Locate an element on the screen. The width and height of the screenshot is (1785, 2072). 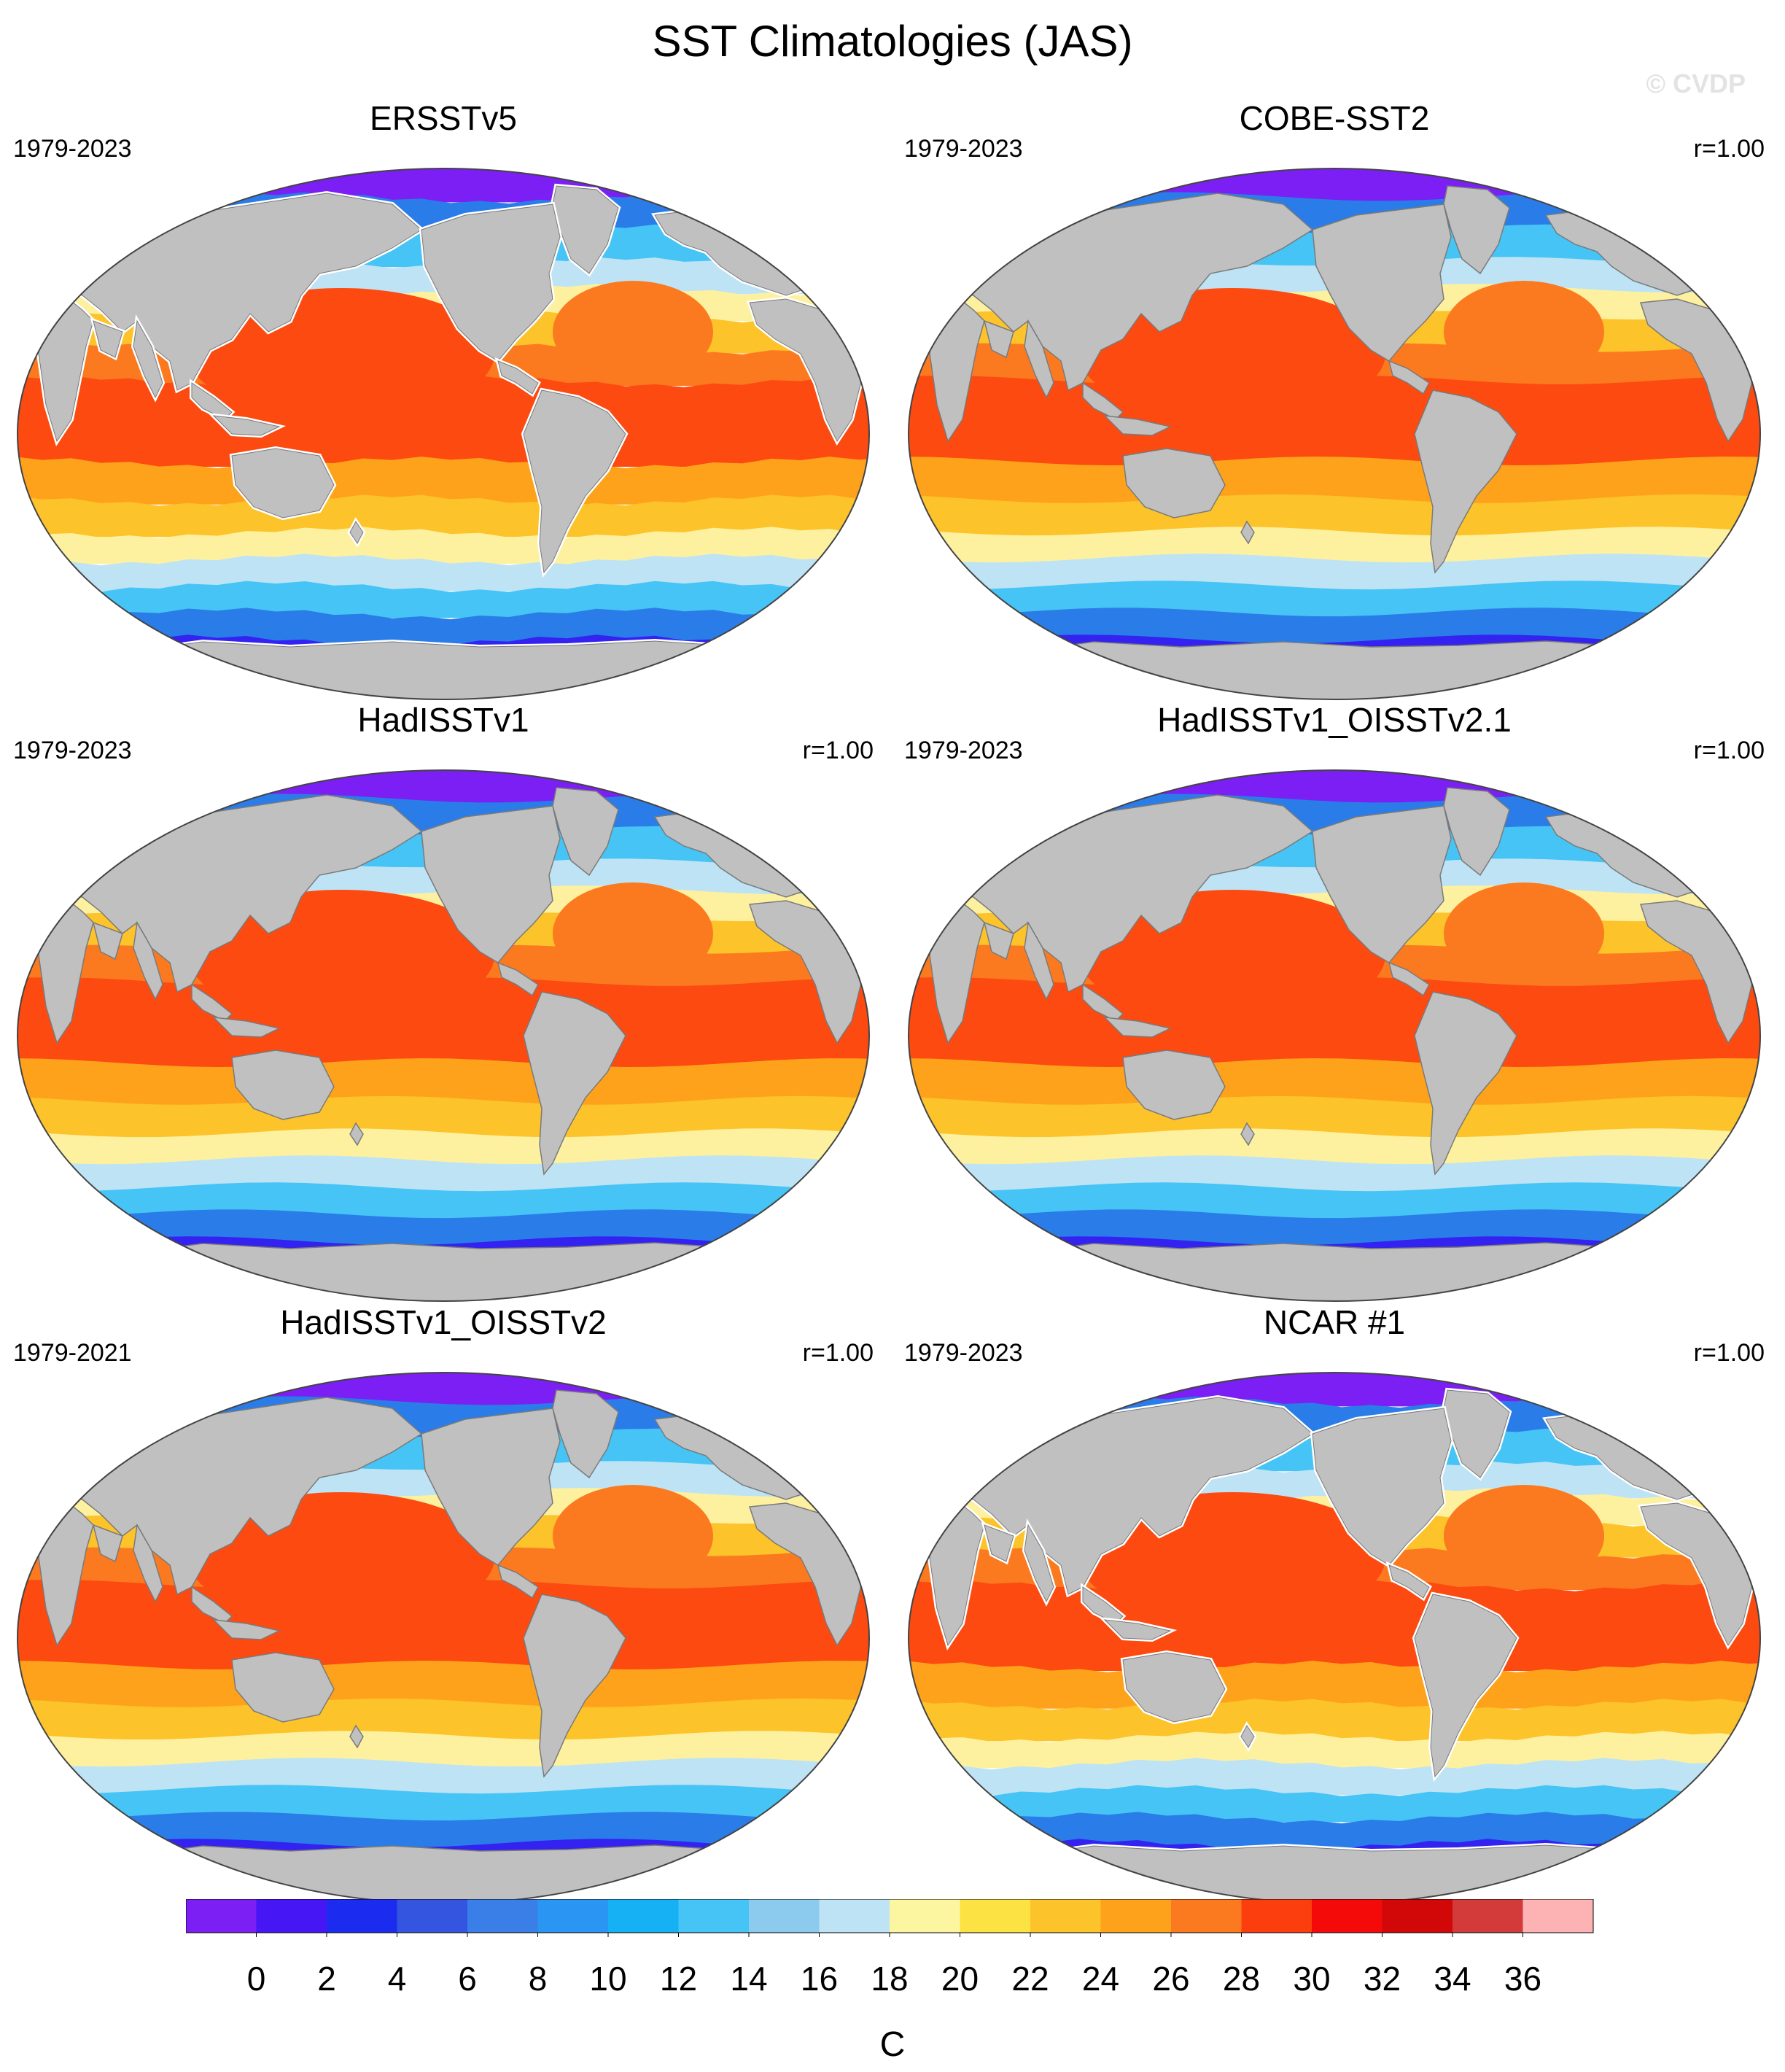
colorbar: 0 2 4 6 8 10 12 14 16 18 20 22 24 26 28 30 32 34 36 is located at coordinates (890, 1948).